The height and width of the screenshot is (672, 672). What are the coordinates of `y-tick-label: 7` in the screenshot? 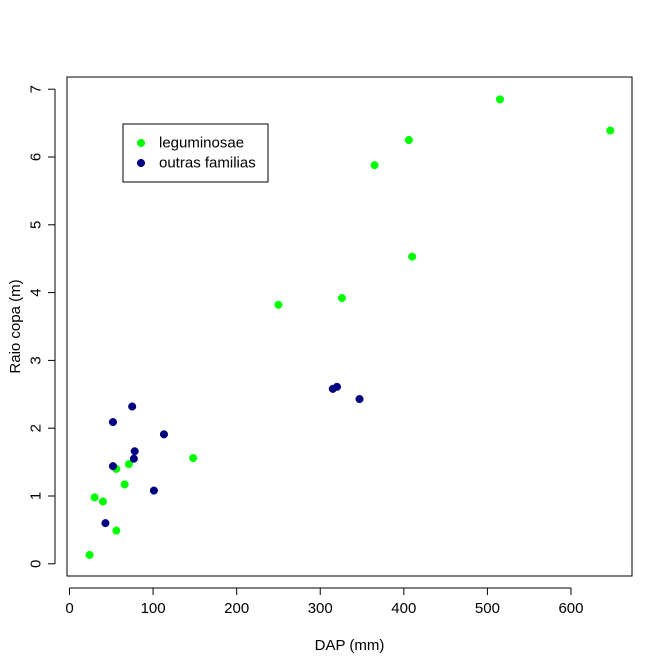 It's located at (36, 89).